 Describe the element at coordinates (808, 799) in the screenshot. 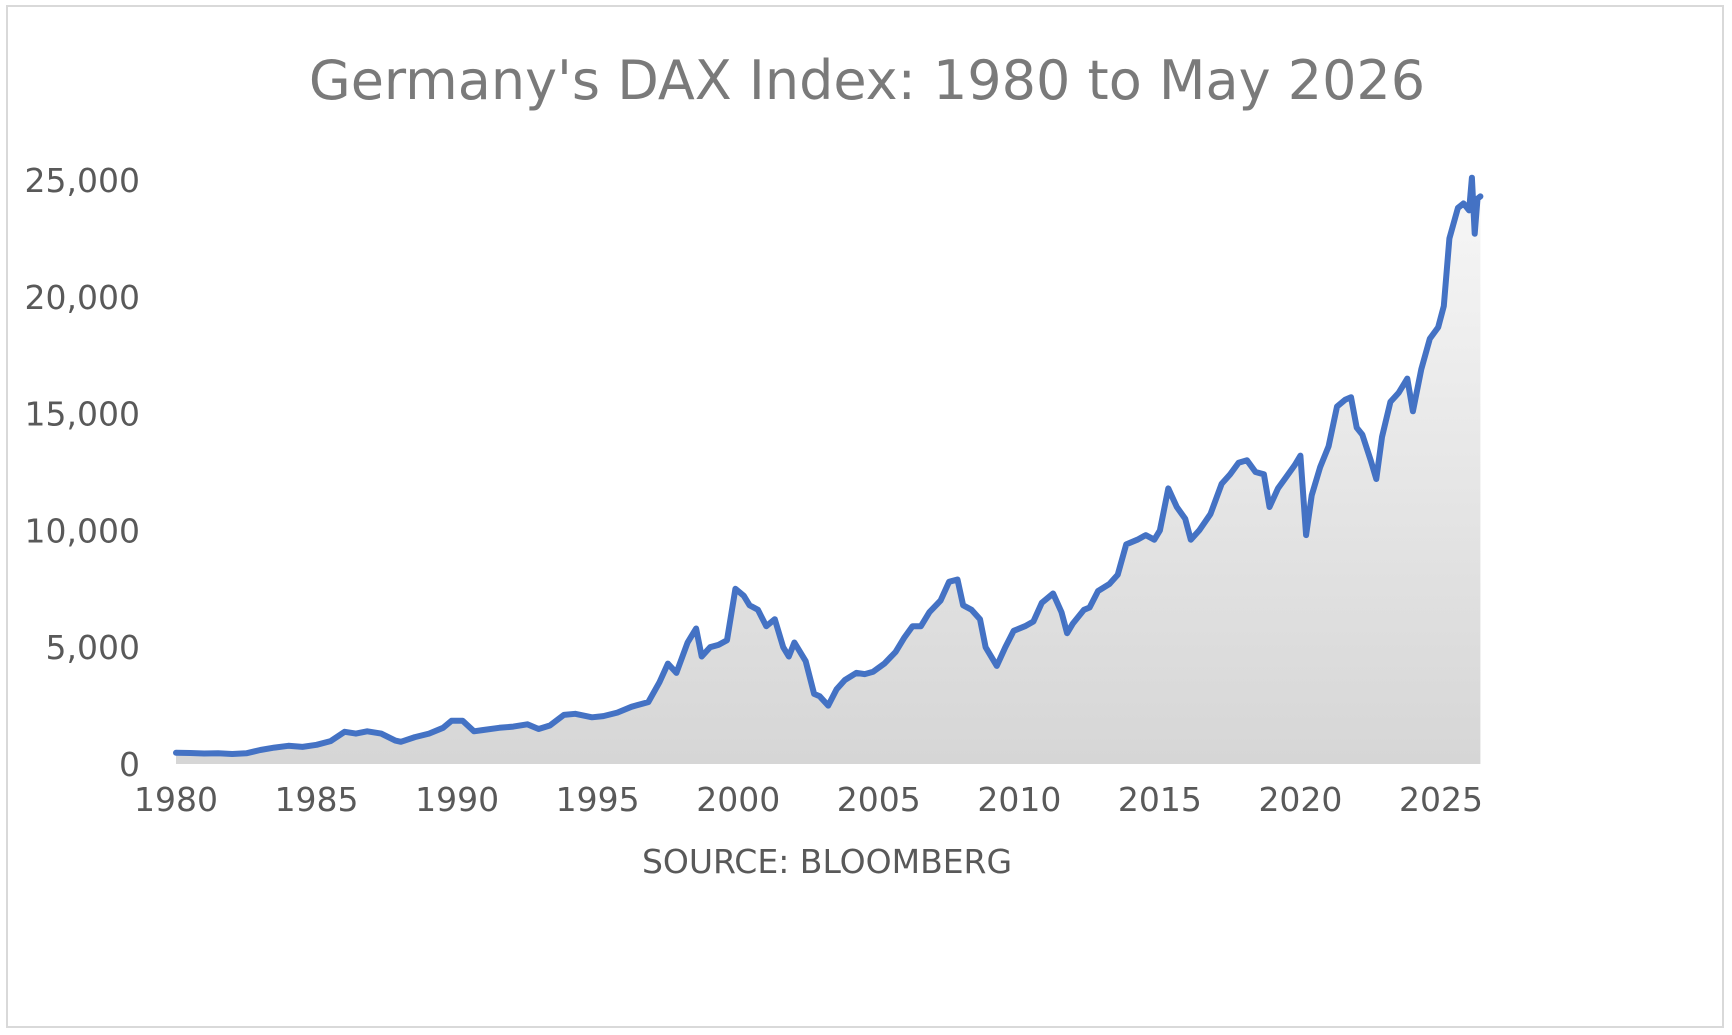

I see `x-axis-tick-labels: 1980 1985 1990 1995 2000 2005 2010 2015 2020 2025` at that location.